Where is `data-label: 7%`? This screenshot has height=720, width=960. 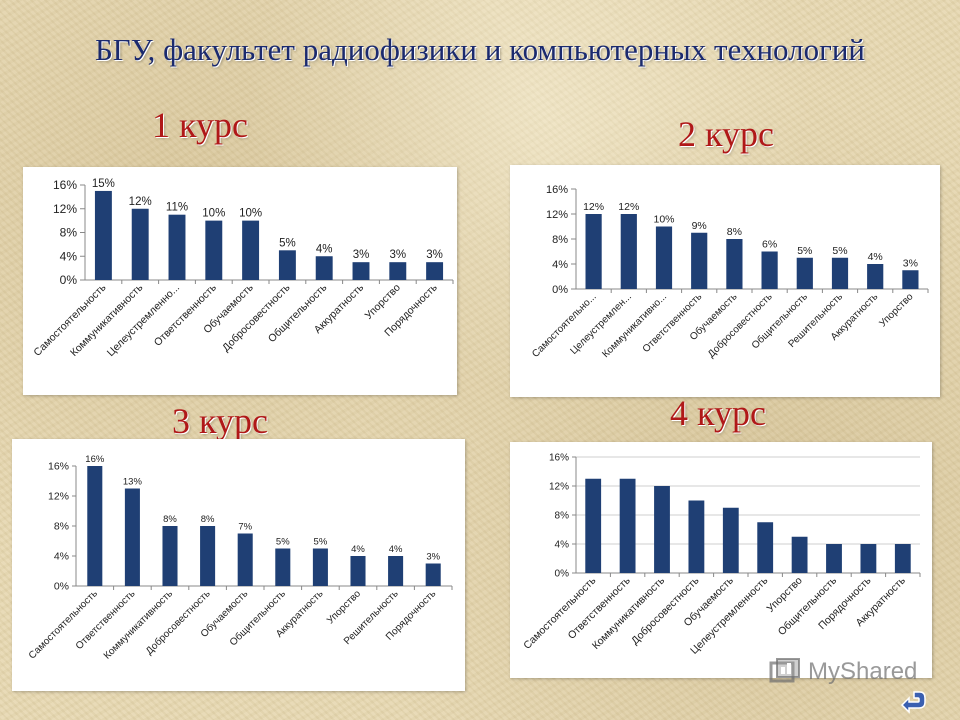 data-label: 7% is located at coordinates (245, 527).